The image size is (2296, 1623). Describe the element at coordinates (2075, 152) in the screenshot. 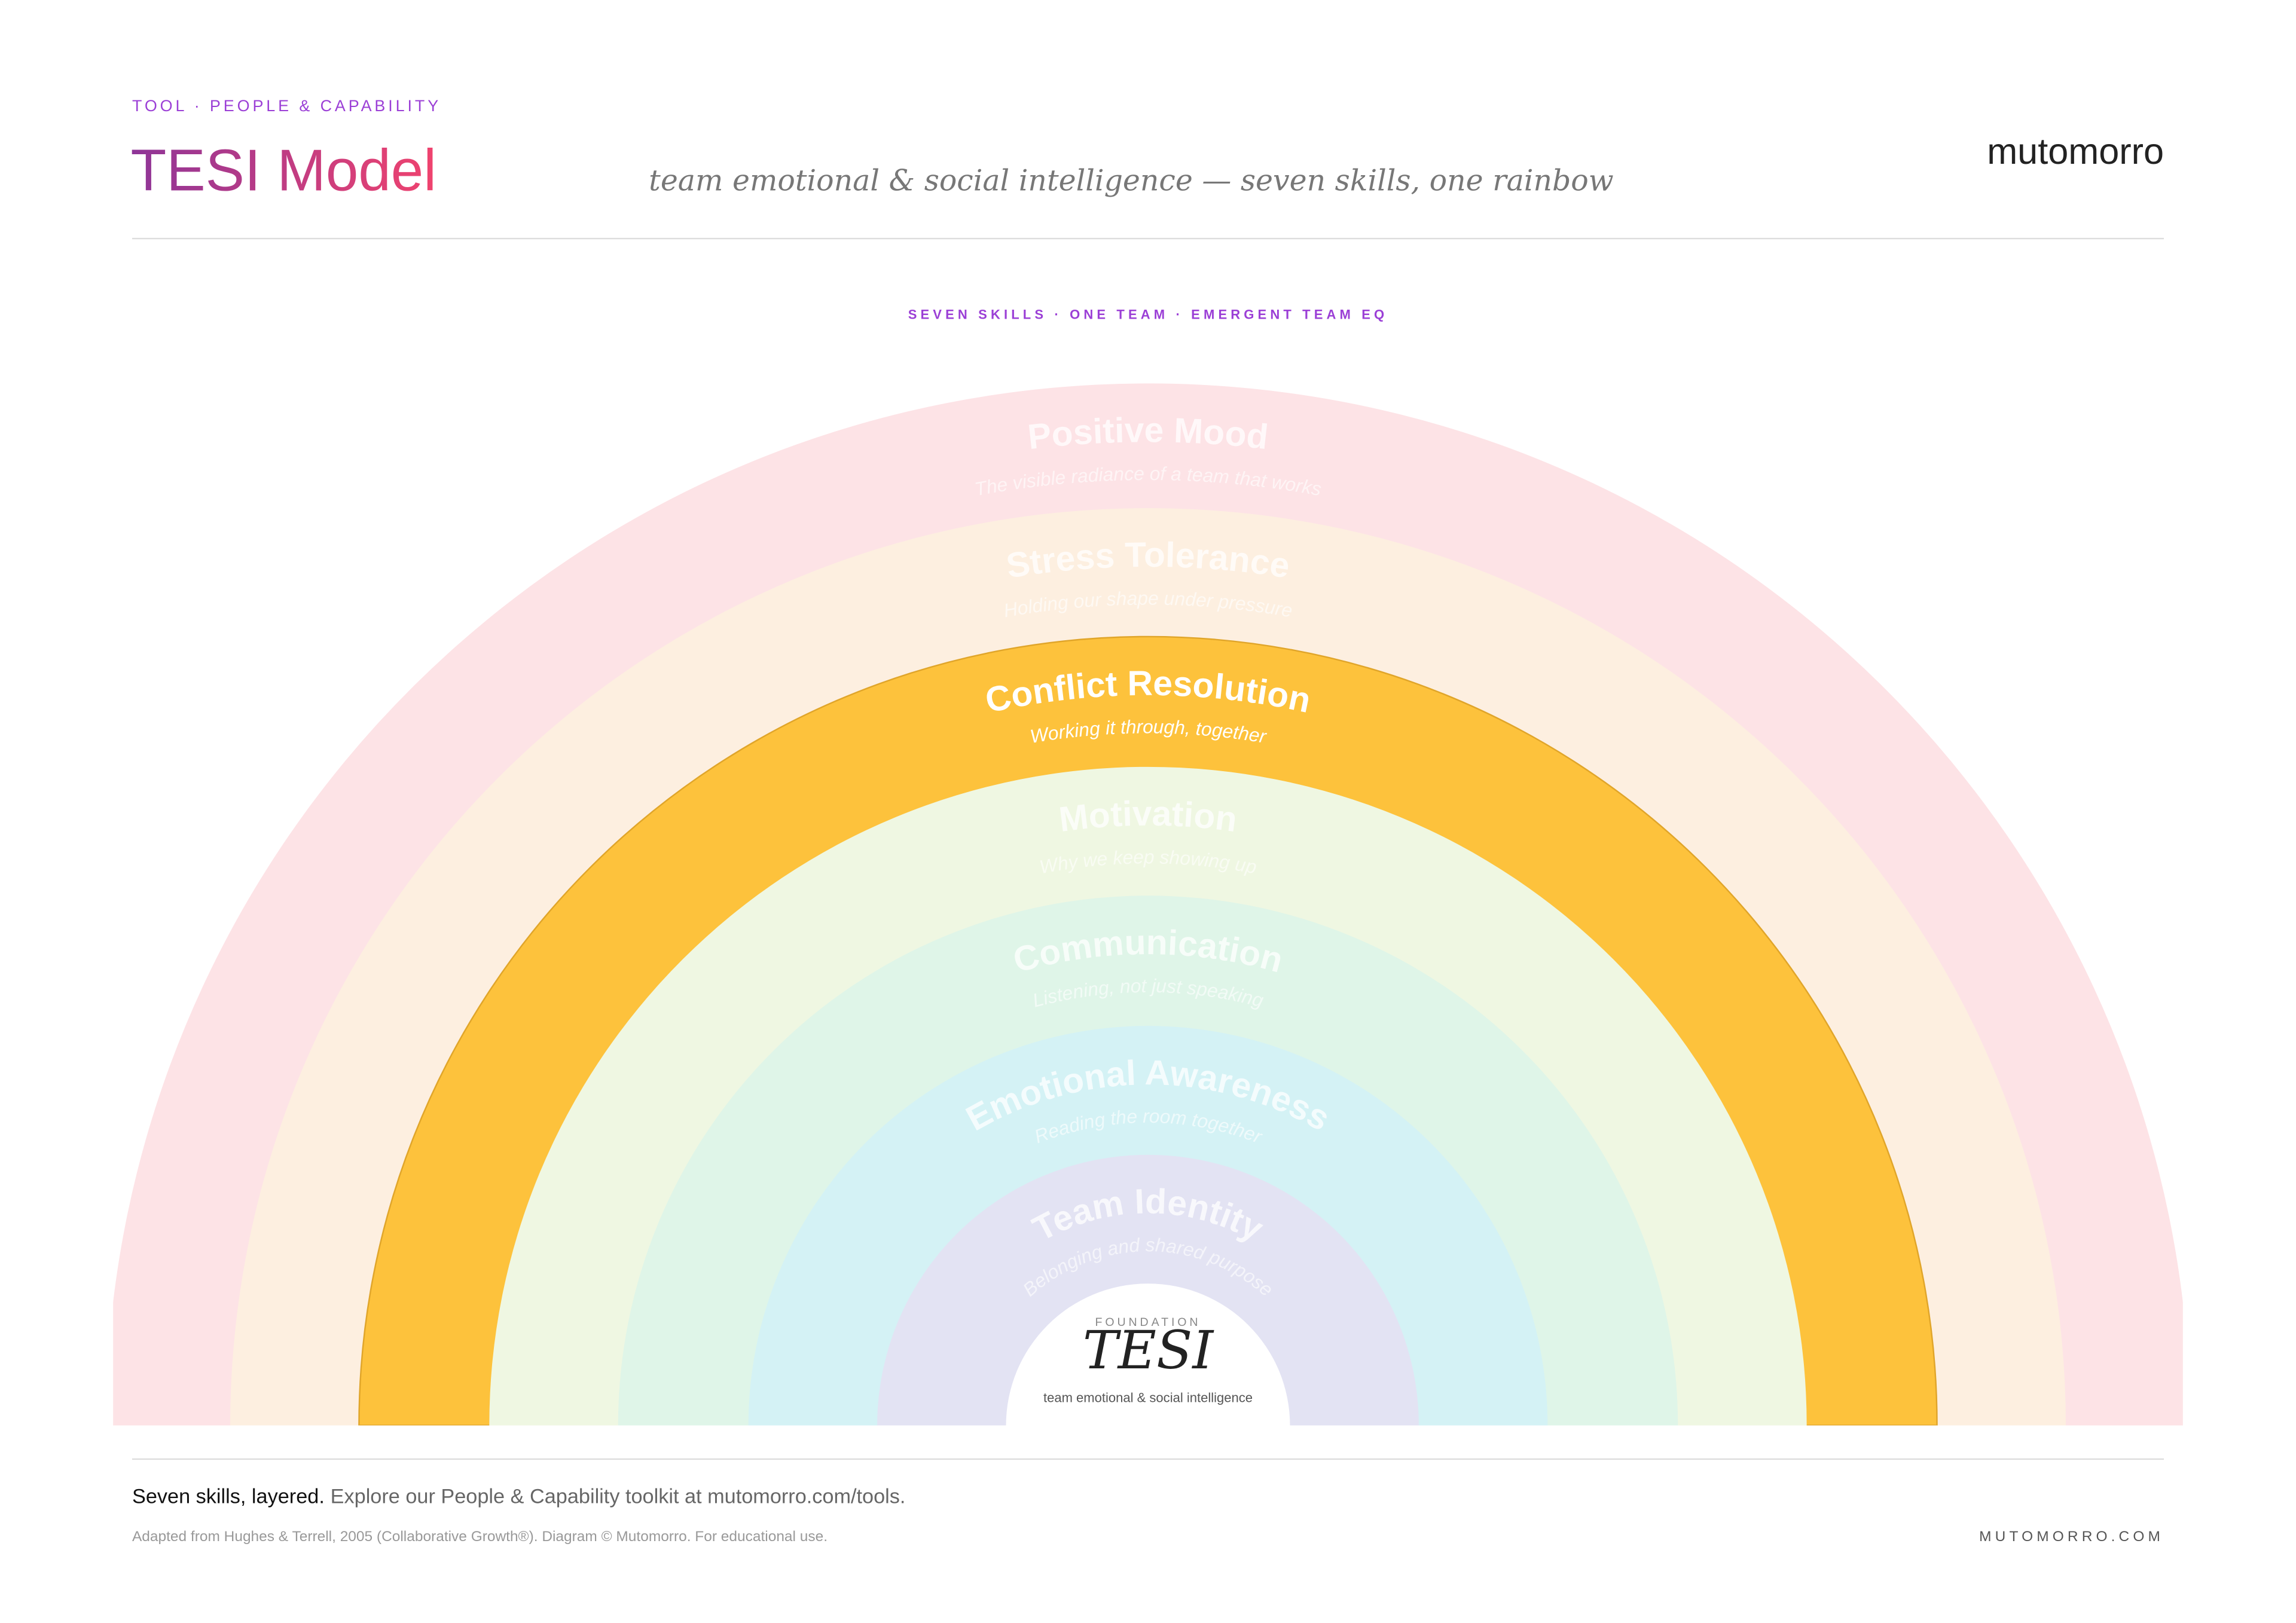

I see `brand: mutomorro` at that location.